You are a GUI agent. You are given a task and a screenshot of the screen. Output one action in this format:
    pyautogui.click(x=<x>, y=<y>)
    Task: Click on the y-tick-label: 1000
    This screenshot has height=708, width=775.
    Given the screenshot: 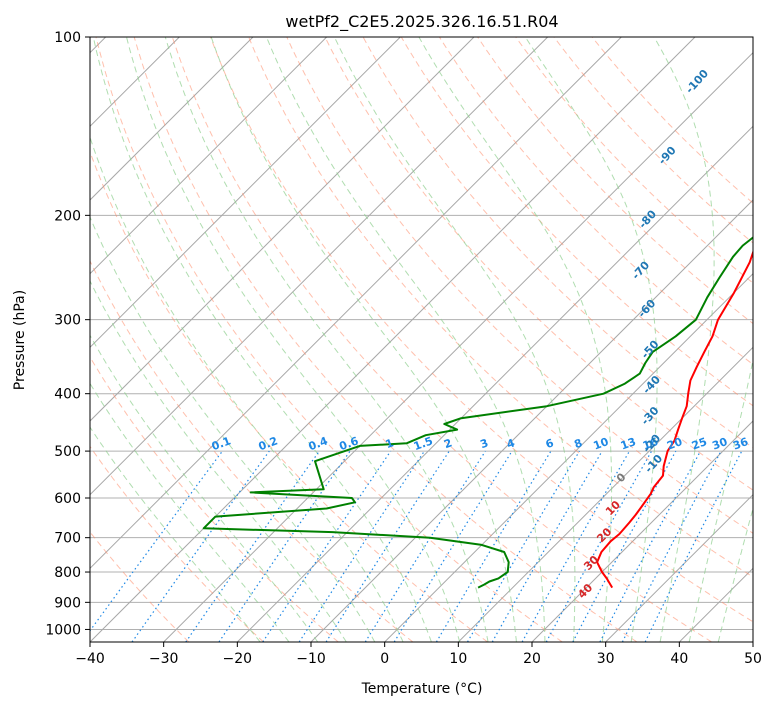 What is the action you would take?
    pyautogui.click(x=63, y=630)
    